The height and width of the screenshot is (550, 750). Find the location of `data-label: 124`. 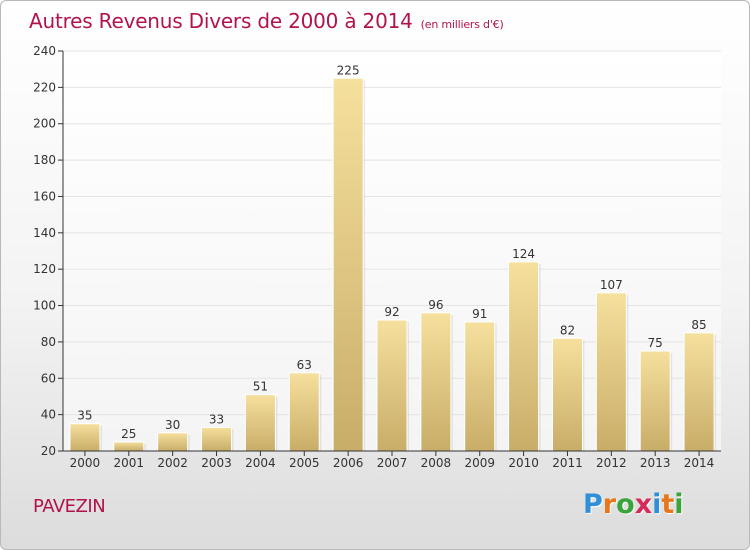

data-label: 124 is located at coordinates (523, 254).